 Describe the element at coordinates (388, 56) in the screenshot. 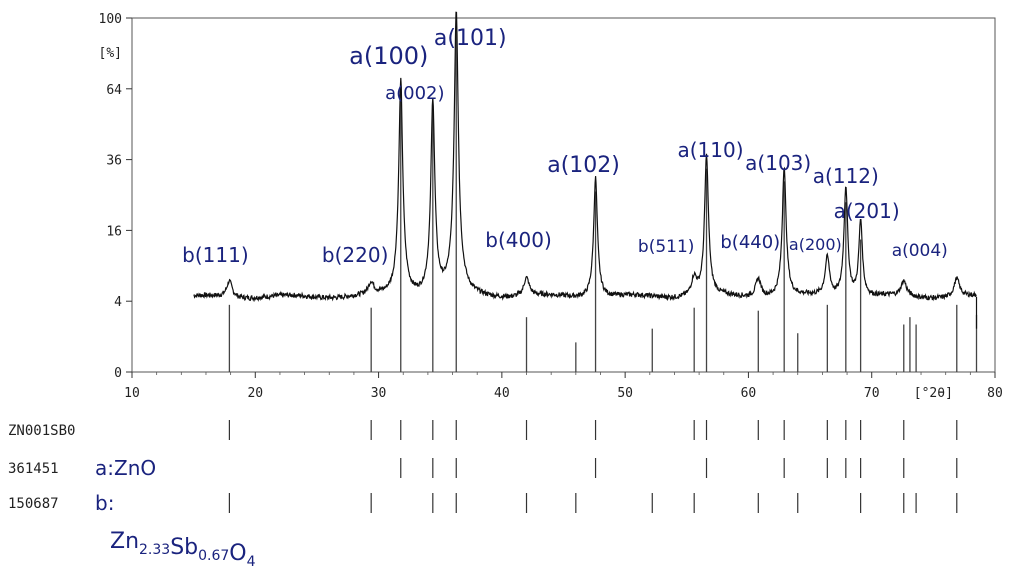

I see `peak-label: a(100)` at that location.